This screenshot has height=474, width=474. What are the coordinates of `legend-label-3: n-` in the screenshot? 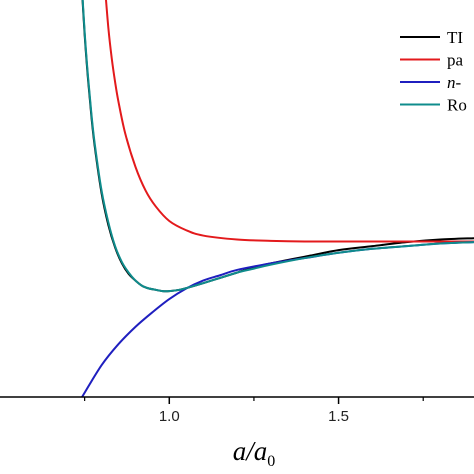 It's located at (454, 82).